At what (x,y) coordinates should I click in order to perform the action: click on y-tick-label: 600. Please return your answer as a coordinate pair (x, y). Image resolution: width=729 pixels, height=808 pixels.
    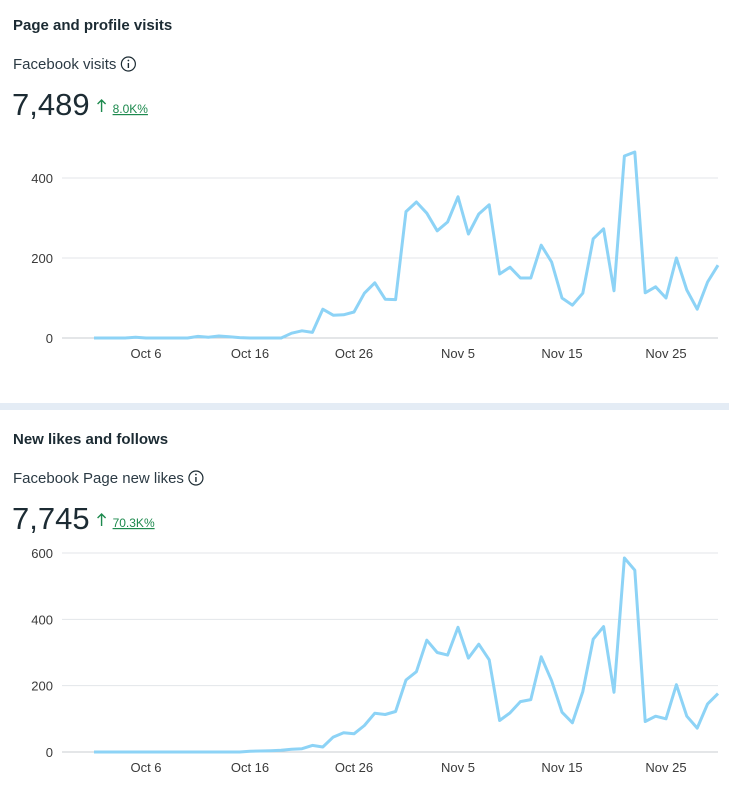
    Looking at the image, I should click on (42, 553).